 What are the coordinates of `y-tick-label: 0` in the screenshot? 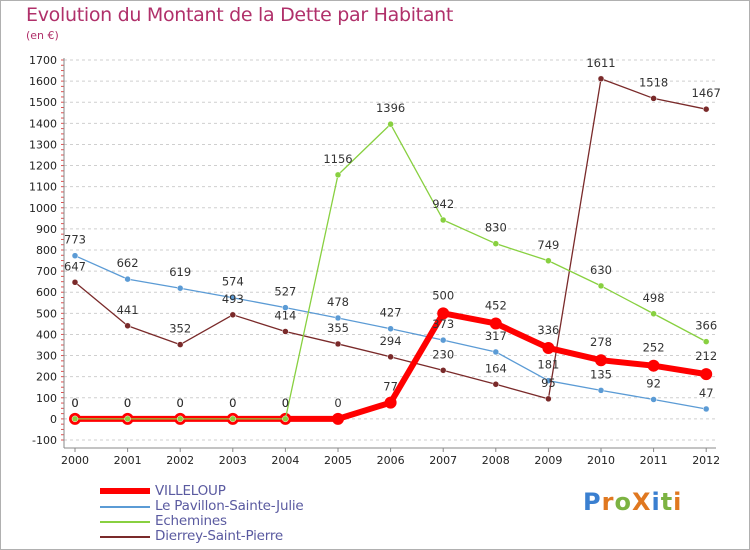 It's located at (53, 419).